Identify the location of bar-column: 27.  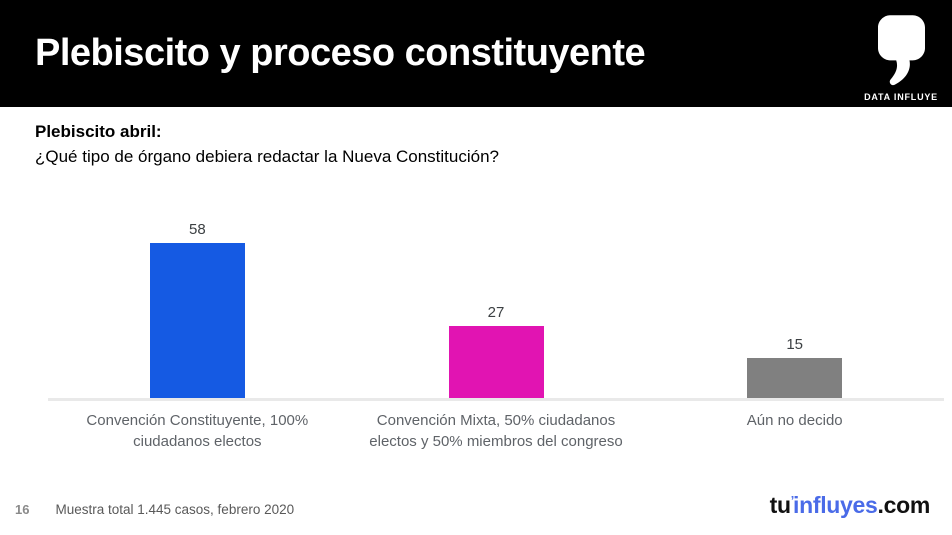
(496, 307).